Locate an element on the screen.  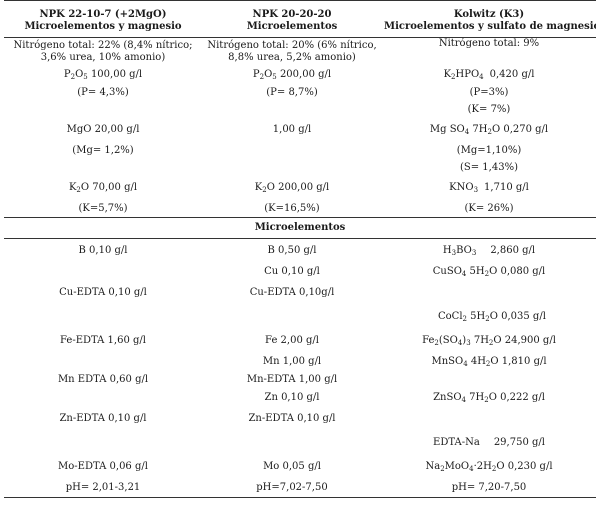
cell-mg-pct-c3: (Mg=1,10%) is located at coordinates (489, 150).